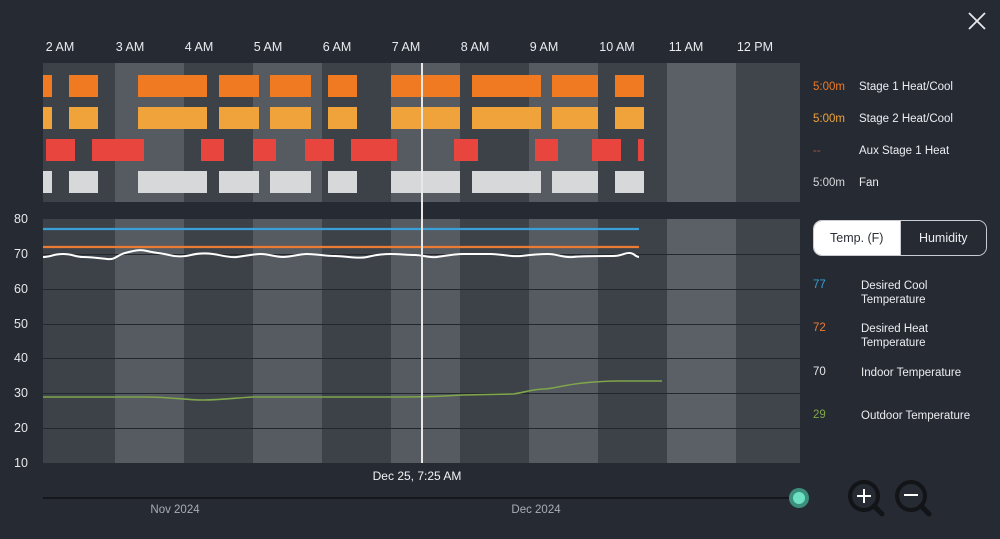  I want to click on humidity-toggle-button: Humidity, so click(942, 238).